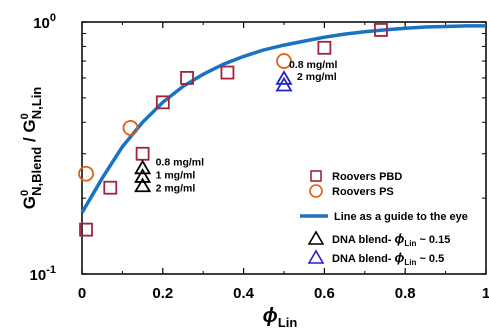 This screenshot has width=489, height=330. Describe the element at coordinates (316, 176) in the screenshot. I see `legend-square-symbol` at that location.